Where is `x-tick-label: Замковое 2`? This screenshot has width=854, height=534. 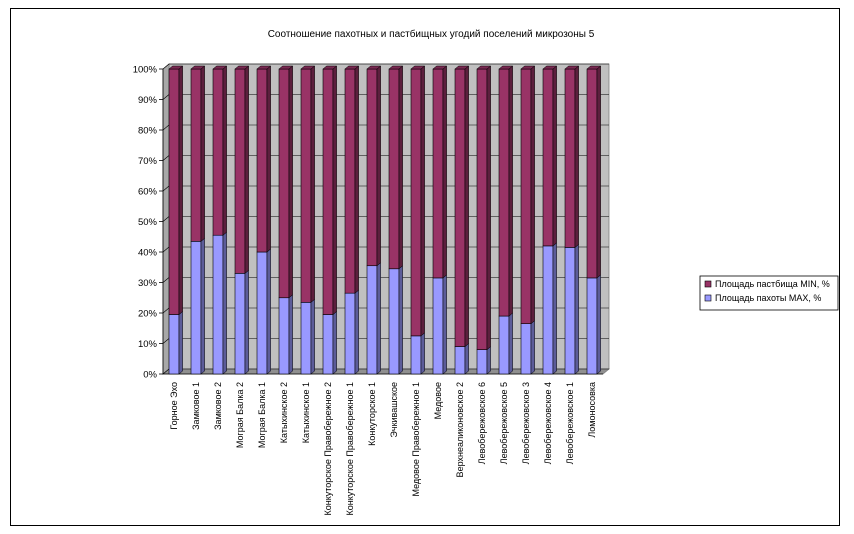 x-tick-label: Замковое 2 is located at coordinates (218, 406).